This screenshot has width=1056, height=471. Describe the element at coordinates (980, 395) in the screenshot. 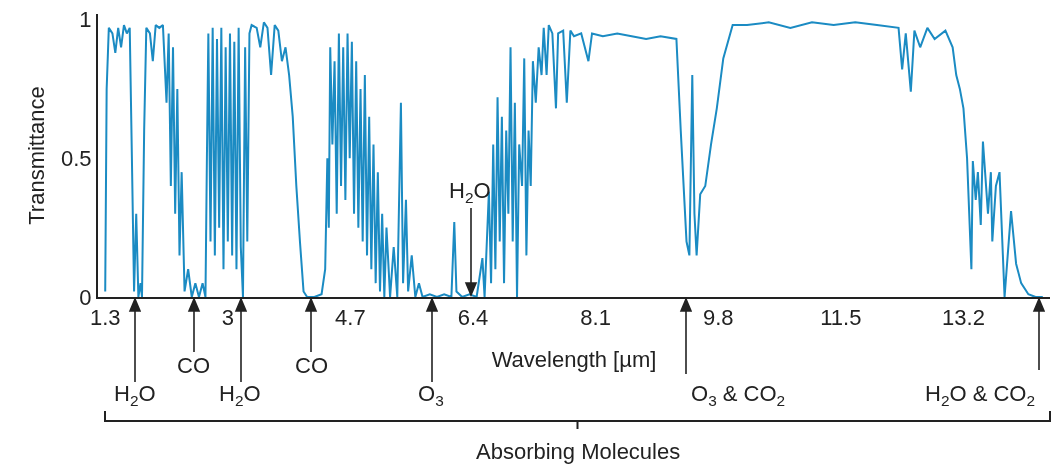

I see `text: H$_{2}$O & CO$_{2}$` at that location.